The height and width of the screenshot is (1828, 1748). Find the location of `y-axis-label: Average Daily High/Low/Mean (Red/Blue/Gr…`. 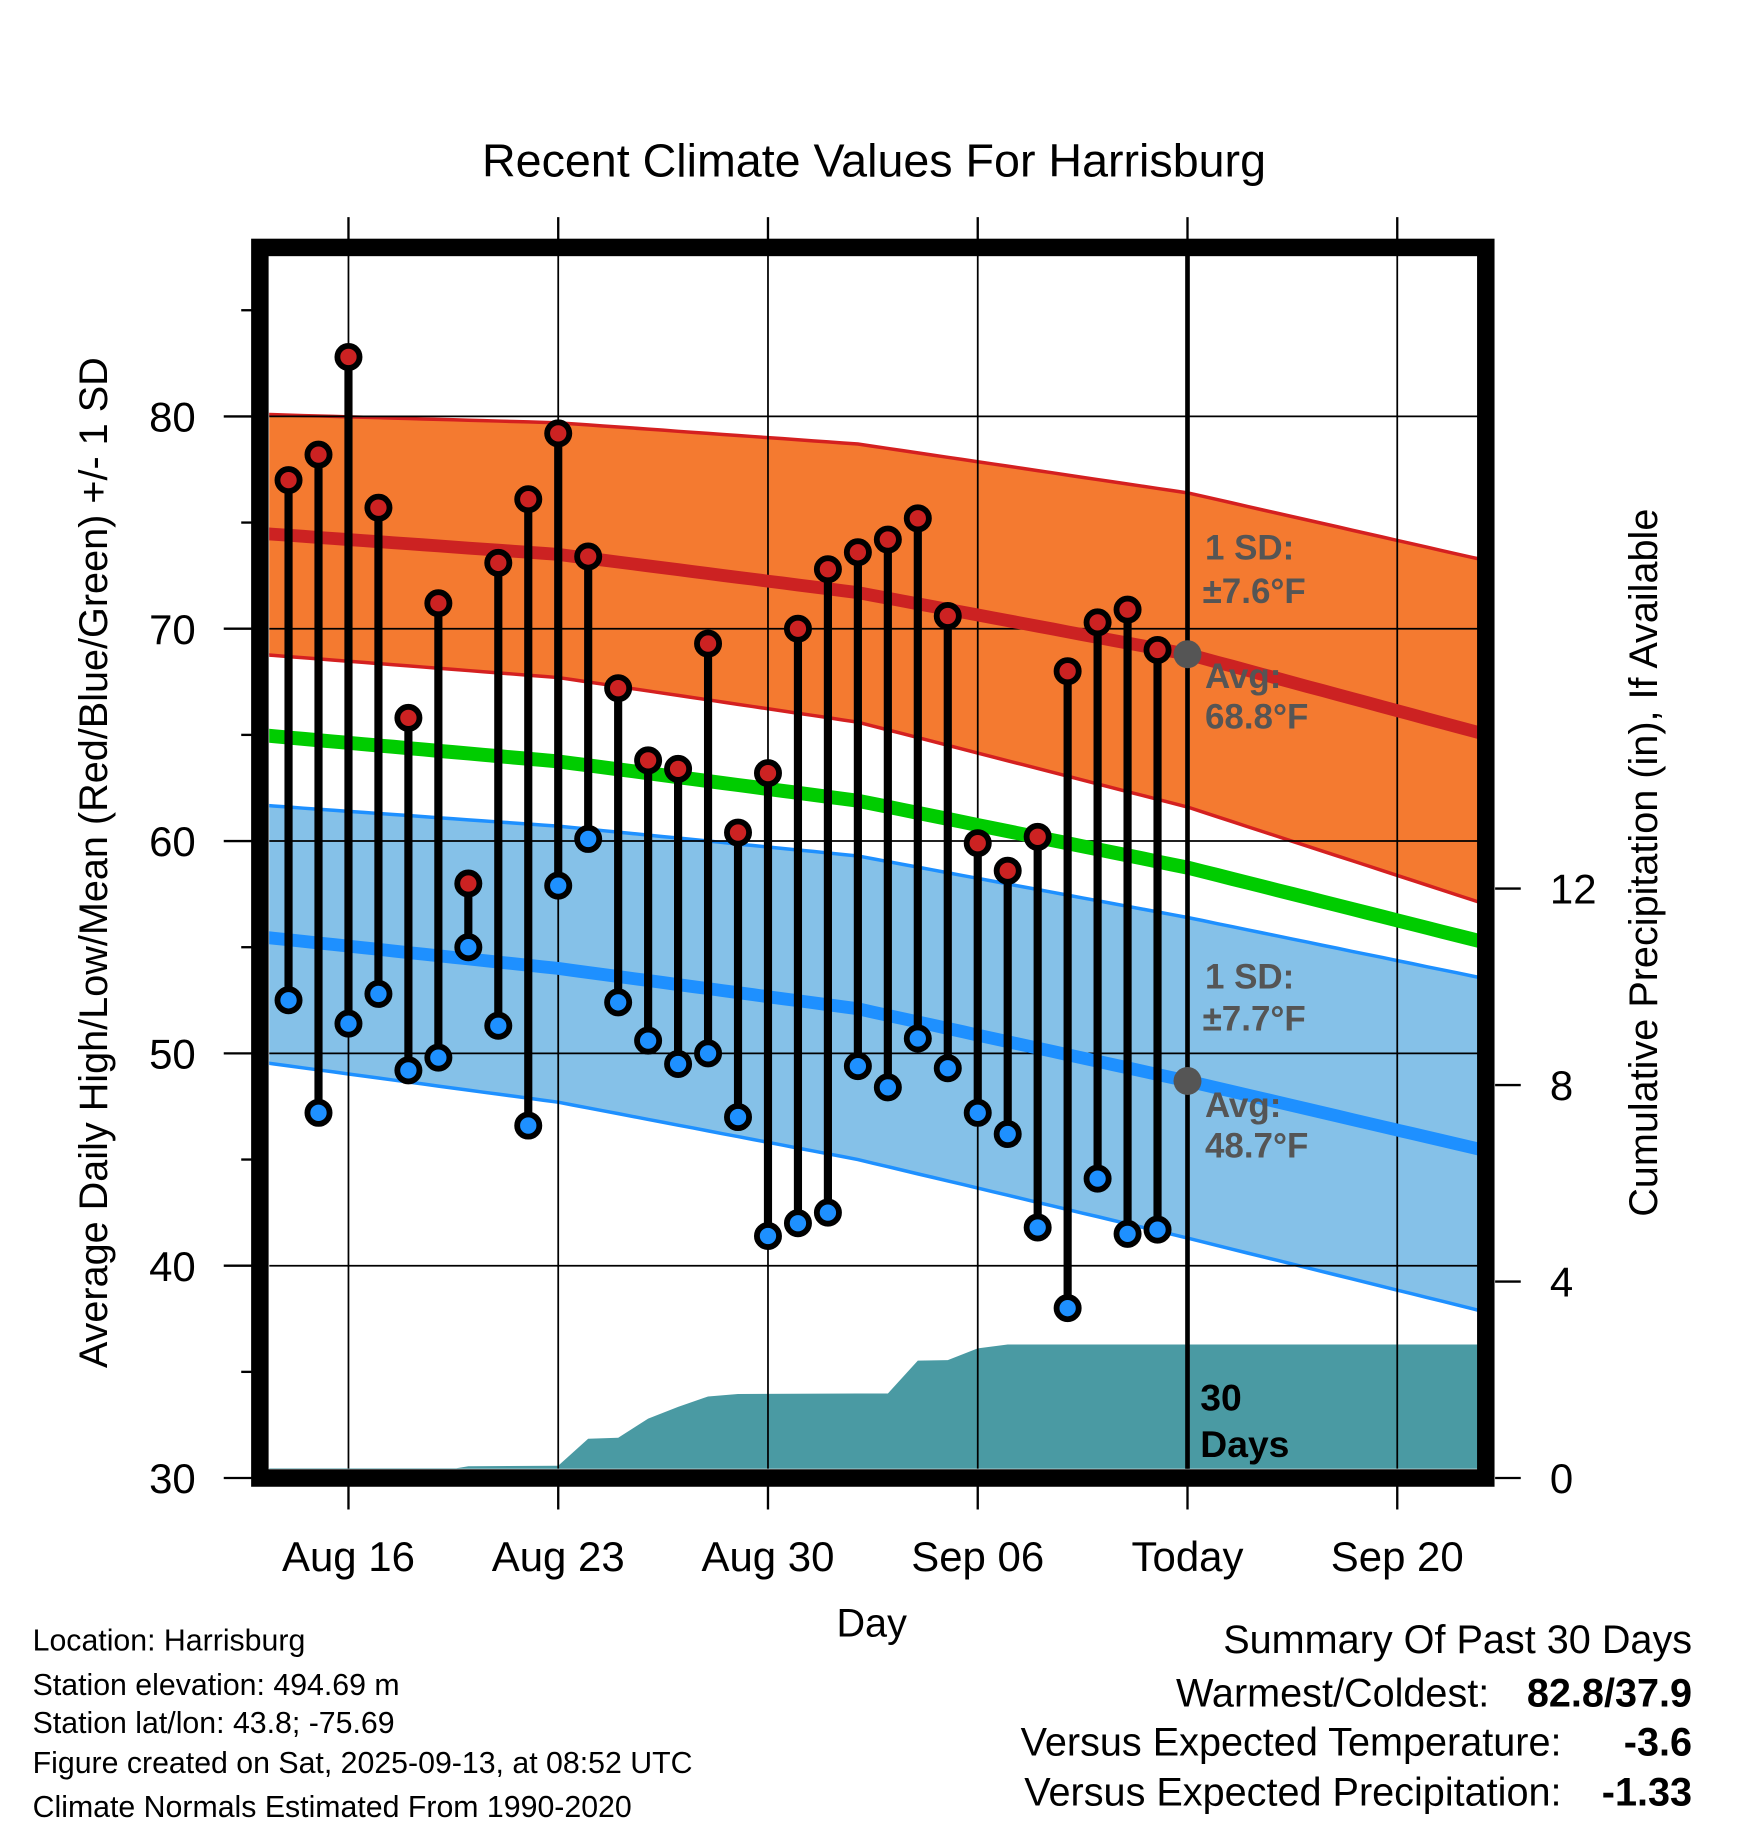

y-axis-label: Average Daily High/Low/Mean (Red/Blue/Gr… is located at coordinates (94, 862).